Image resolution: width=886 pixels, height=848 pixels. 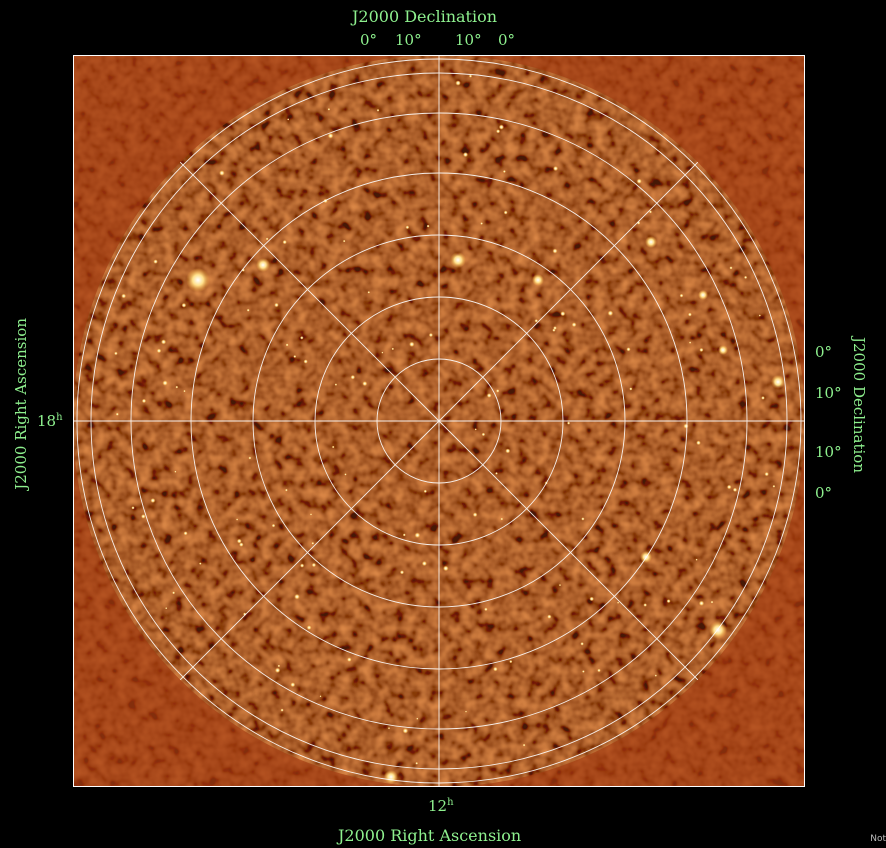 What do you see at coordinates (450, 802) in the screenshot?
I see `bottom-tick-unit: h` at bounding box center [450, 802].